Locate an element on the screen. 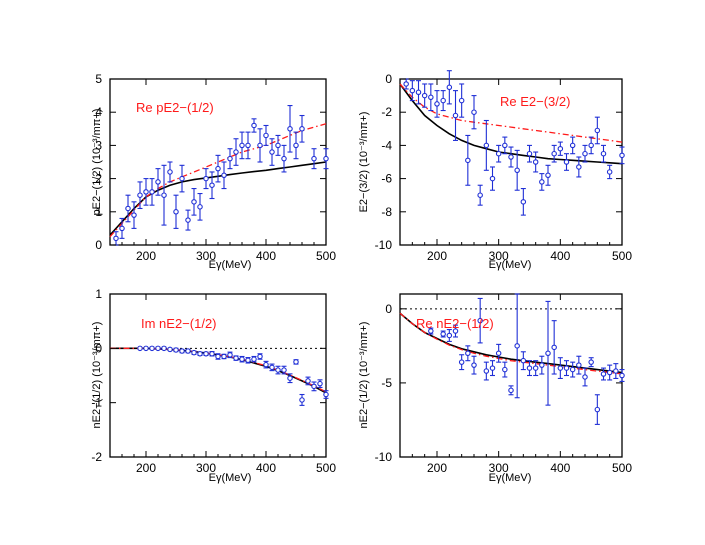 The image size is (705, 545). y-axis-label: pE2−(1/2) (10⁻³/mπ+) is located at coordinates (97, 162).